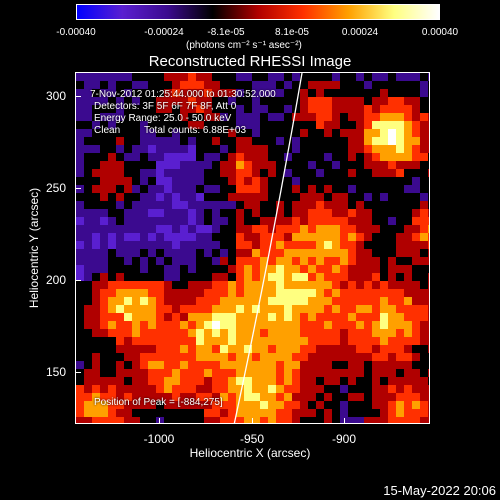  Describe the element at coordinates (183, 94) in the screenshot. I see `info-time-range: 7-Nov-2012 01:25:44.000 to 01:30:52.000` at that location.